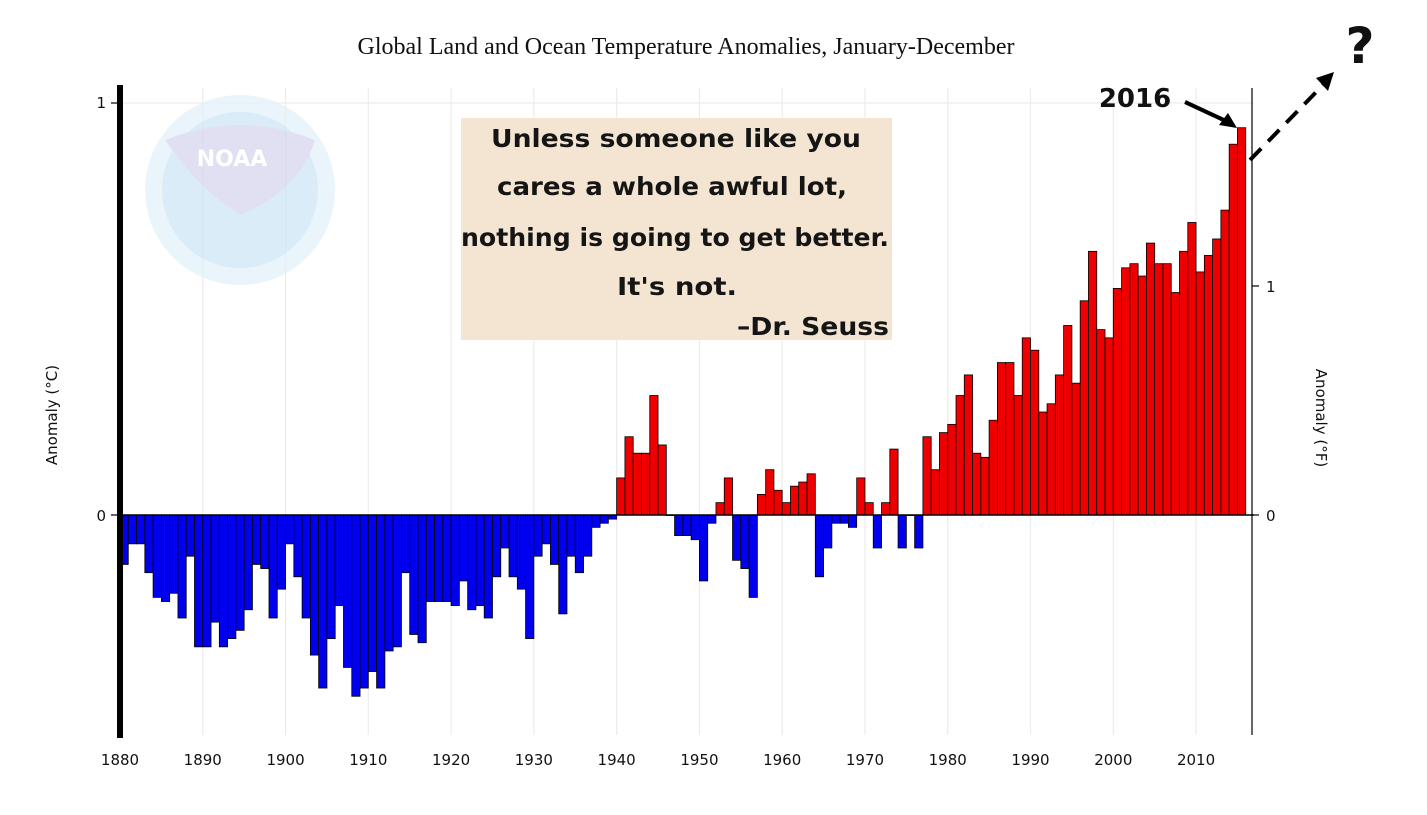  What do you see at coordinates (1126, 391) in the screenshot?
I see `bar-2001` at bounding box center [1126, 391].